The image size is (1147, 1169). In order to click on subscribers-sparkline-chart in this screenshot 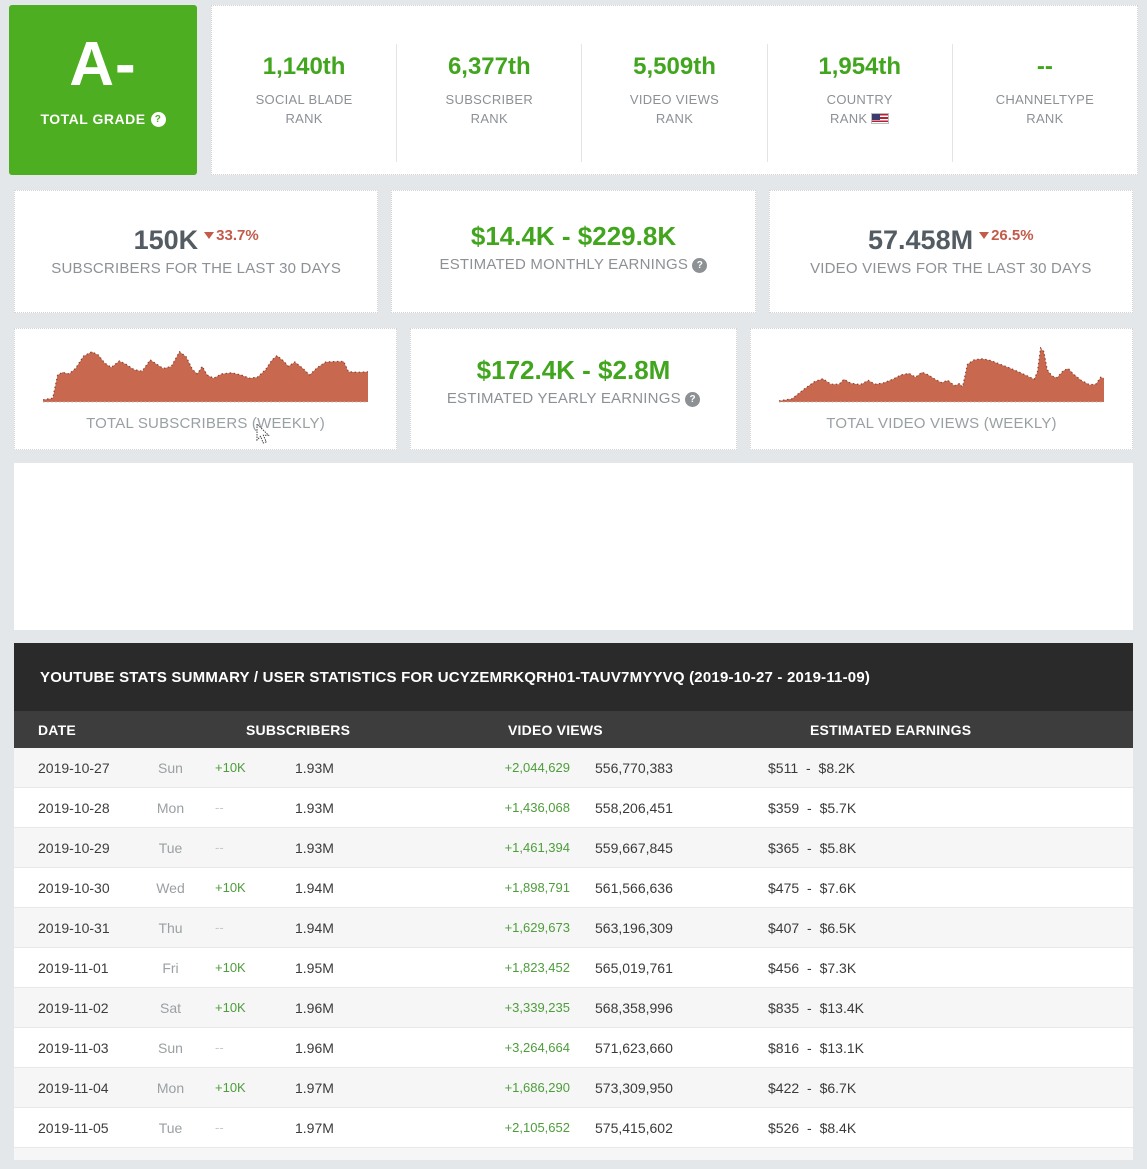, I will do `click(205, 376)`.